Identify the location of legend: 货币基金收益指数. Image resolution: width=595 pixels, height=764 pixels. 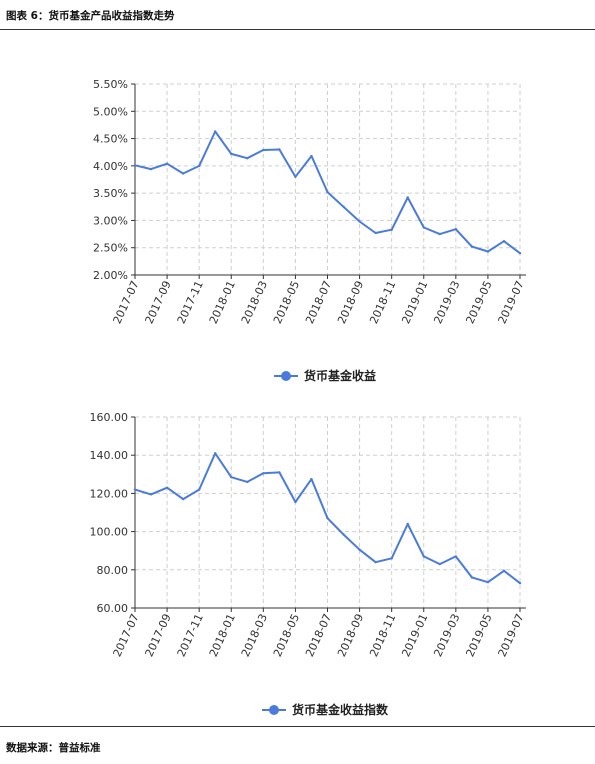
(325, 709).